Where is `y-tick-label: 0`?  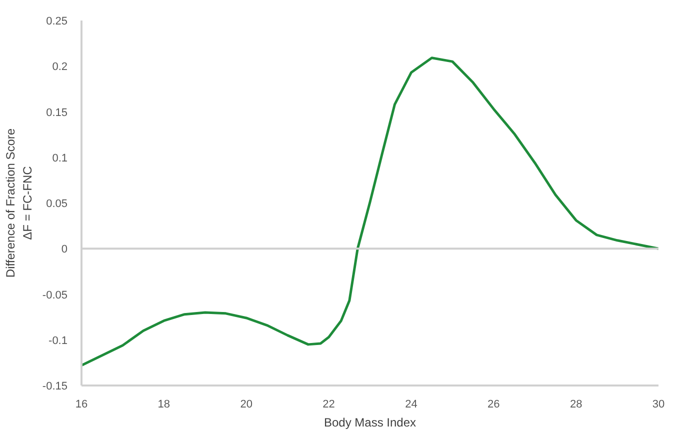 y-tick-label: 0 is located at coordinates (64, 250).